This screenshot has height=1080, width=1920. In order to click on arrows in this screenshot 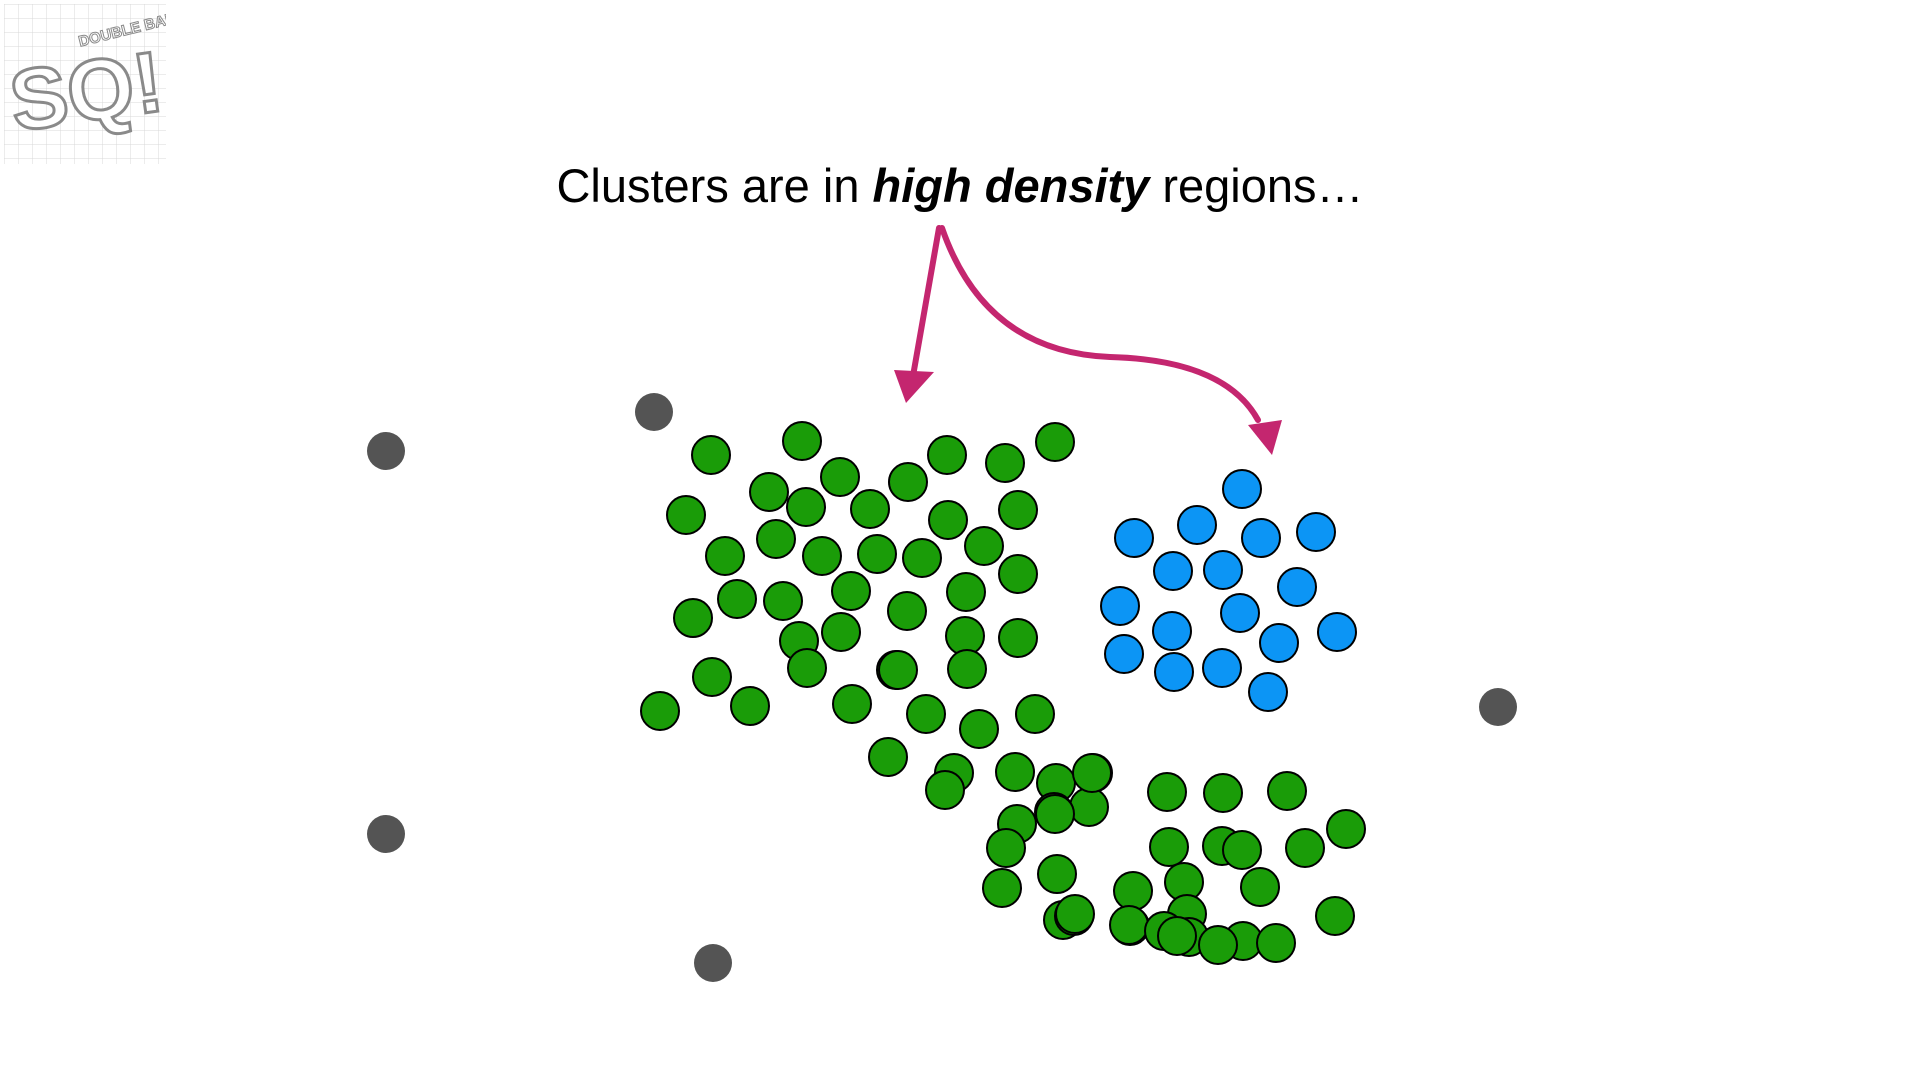, I will do `click(1088, 340)`.